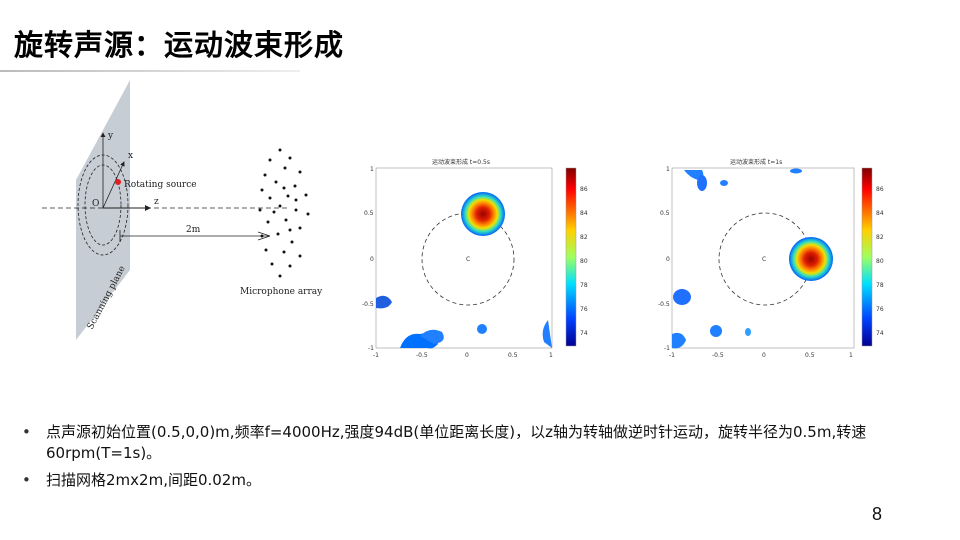 Image resolution: width=960 pixels, height=540 pixels. What do you see at coordinates (281, 292) in the screenshot?
I see `label-microphone-array: Microphone array` at bounding box center [281, 292].